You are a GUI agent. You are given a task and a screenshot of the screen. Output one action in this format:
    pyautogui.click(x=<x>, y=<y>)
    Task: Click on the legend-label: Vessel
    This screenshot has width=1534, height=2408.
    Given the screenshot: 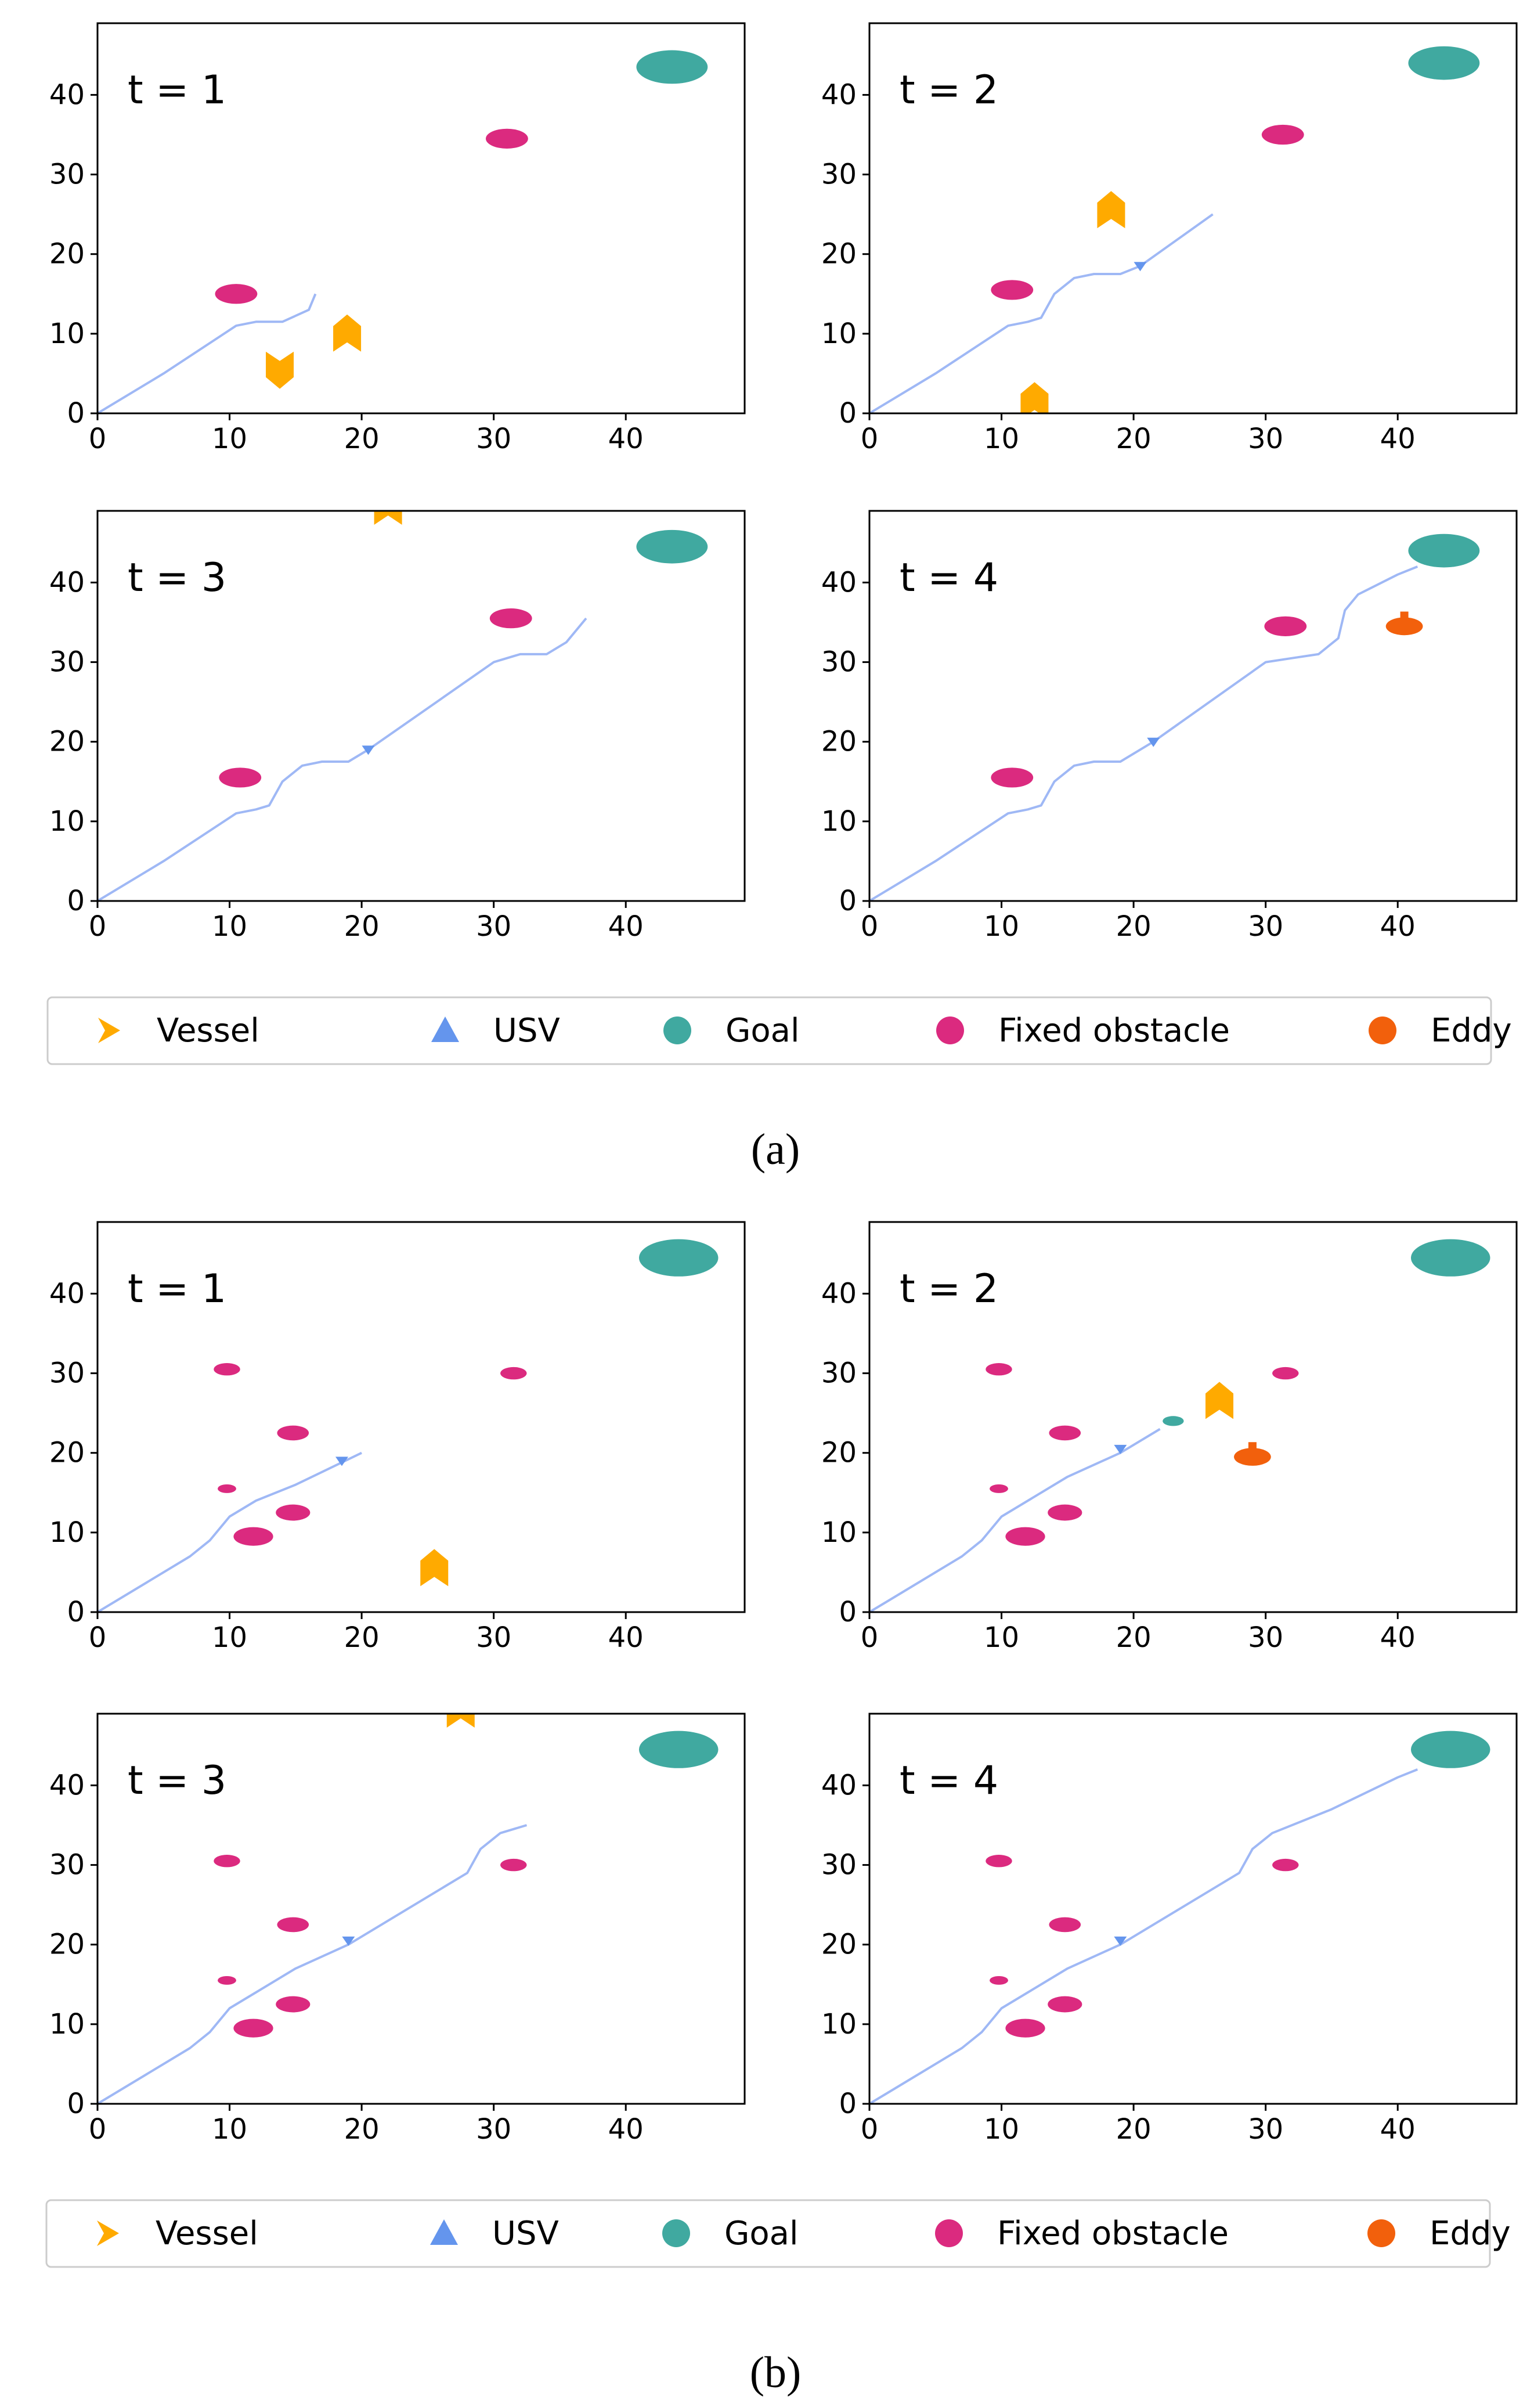 What is the action you would take?
    pyautogui.click(x=208, y=1031)
    